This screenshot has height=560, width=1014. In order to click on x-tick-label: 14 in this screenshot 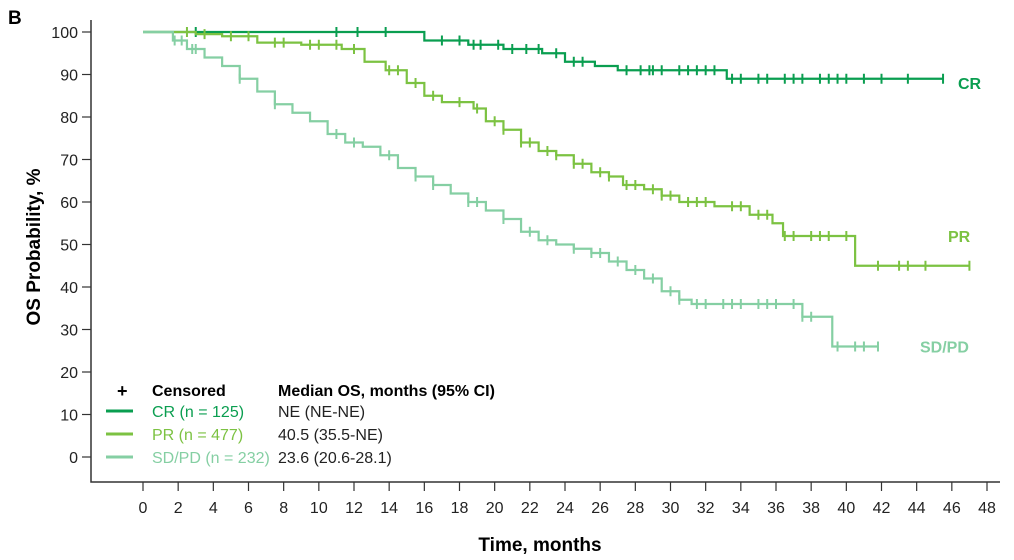, I will do `click(389, 508)`.